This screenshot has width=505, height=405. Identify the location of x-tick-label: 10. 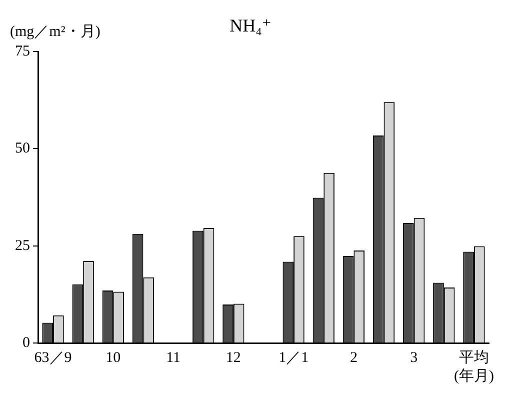
(113, 358).